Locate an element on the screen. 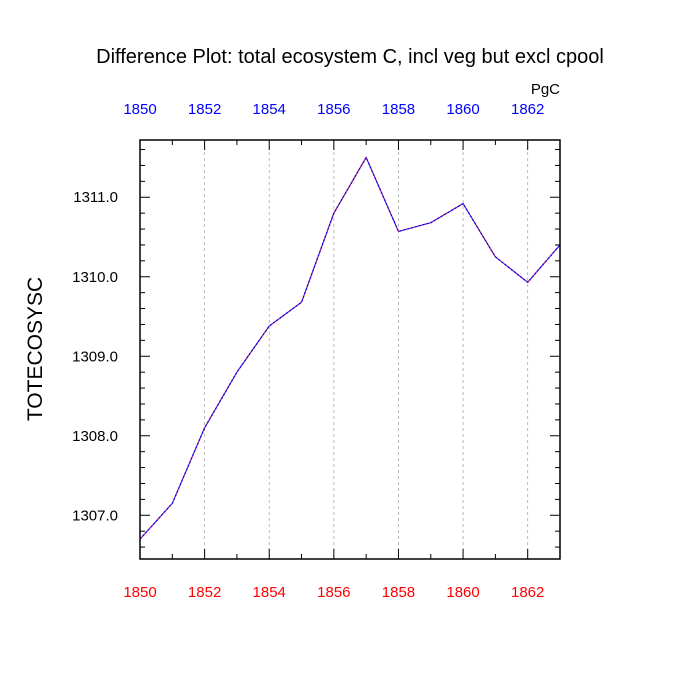 The height and width of the screenshot is (700, 700). y-axis-label: TOTECOSYSC is located at coordinates (35, 349).